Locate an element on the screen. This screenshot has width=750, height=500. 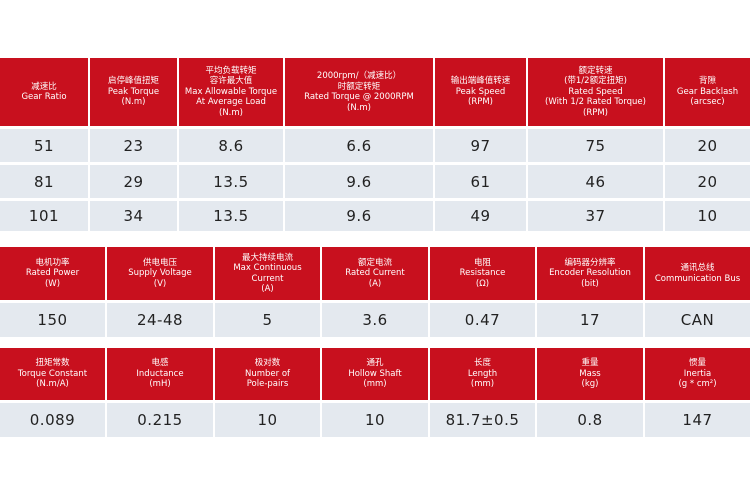
data-cell: 3.6 is located at coordinates (375, 320).